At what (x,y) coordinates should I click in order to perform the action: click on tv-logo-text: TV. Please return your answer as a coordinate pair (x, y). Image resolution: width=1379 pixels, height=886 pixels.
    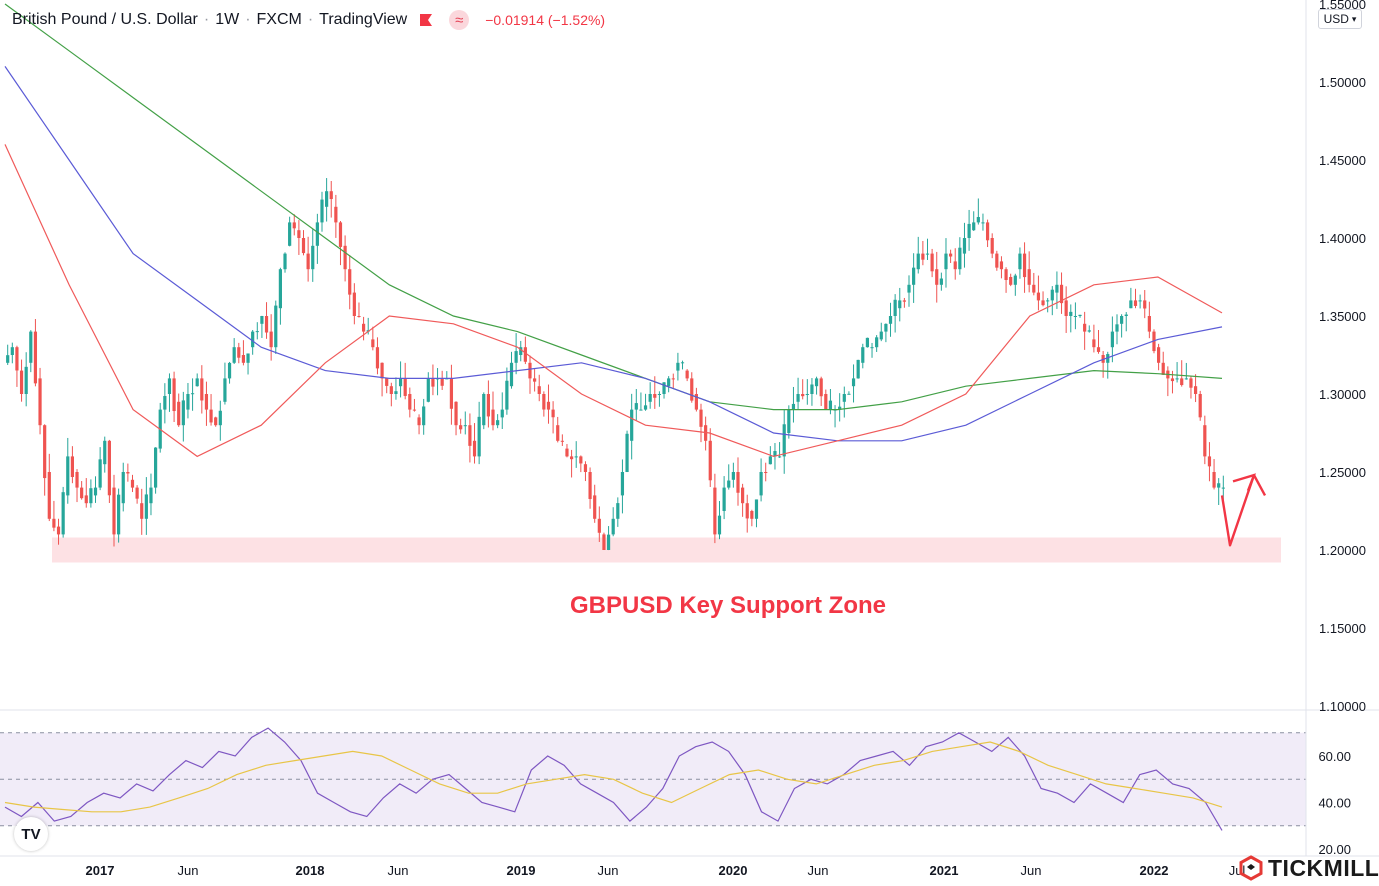
    Looking at the image, I should click on (31, 834).